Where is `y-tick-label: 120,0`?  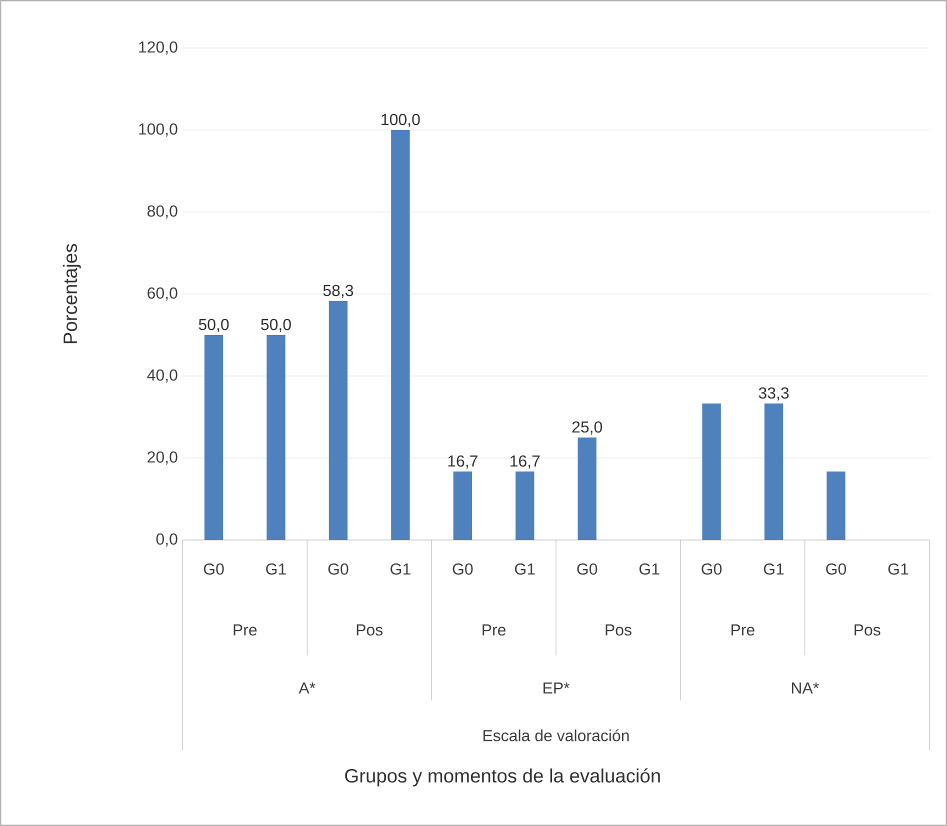 y-tick-label: 120,0 is located at coordinates (158, 48).